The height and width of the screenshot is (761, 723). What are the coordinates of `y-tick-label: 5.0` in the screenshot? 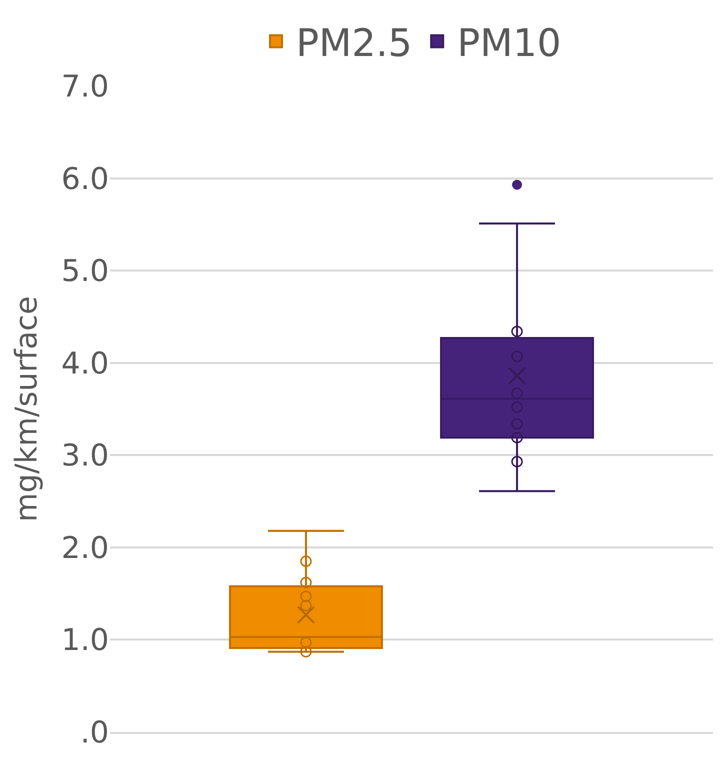 It's located at (85, 272).